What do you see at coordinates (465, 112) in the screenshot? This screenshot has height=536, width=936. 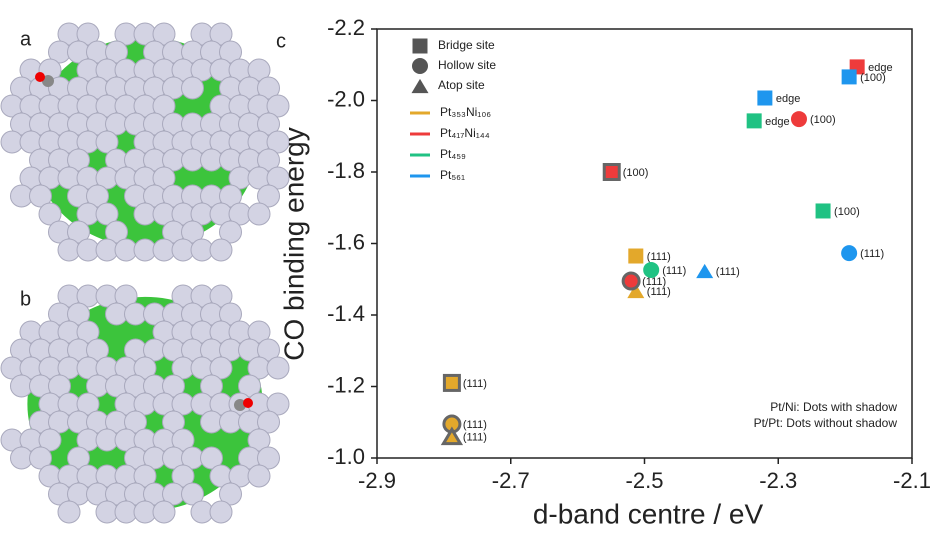 I see `legend-label: Pt₃₅₃Ni₁₀₆` at bounding box center [465, 112].